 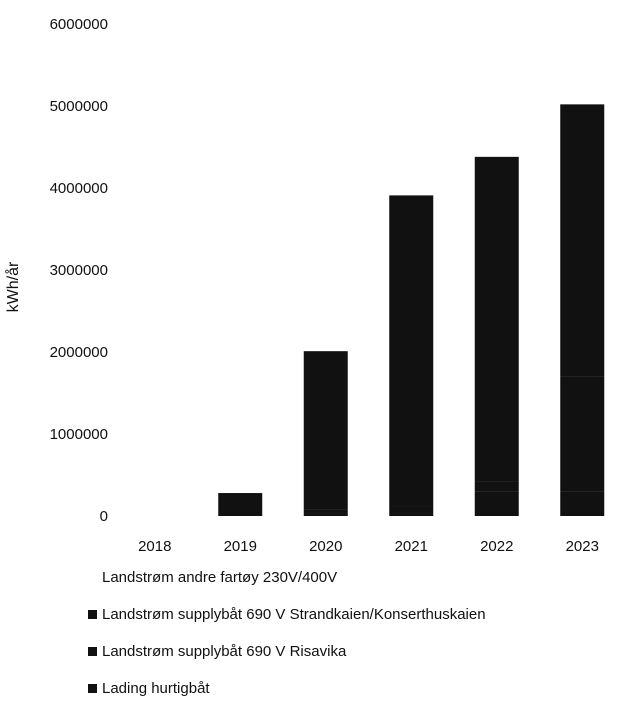 What do you see at coordinates (156, 688) in the screenshot?
I see `legend-label: Lading hurtigbåt` at bounding box center [156, 688].